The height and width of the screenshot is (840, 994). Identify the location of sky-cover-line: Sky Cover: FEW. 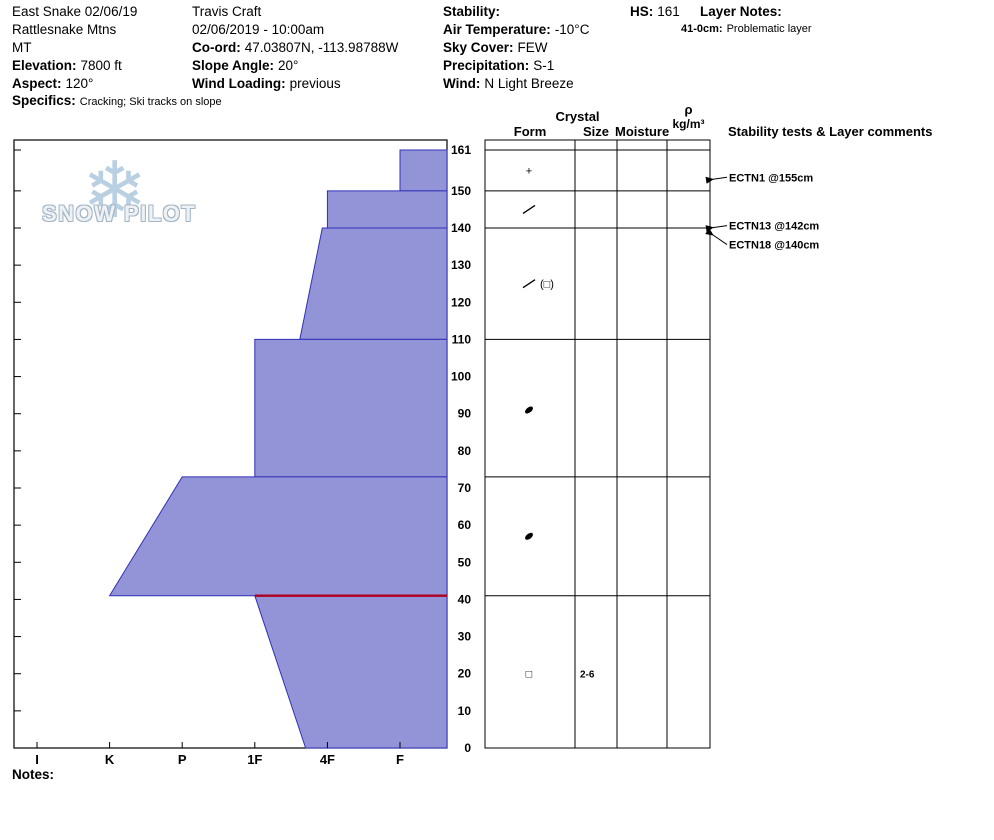
(495, 47).